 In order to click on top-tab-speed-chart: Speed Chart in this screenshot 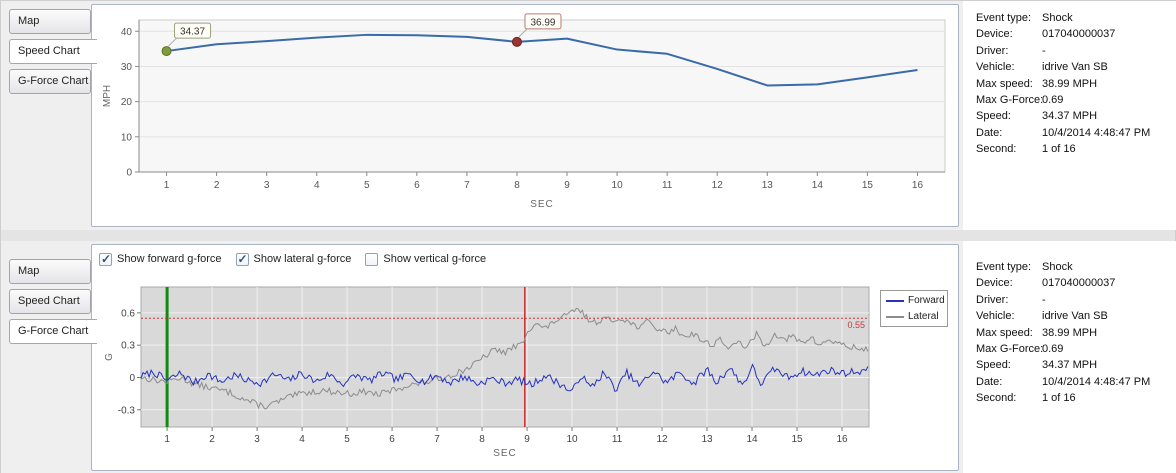, I will do `click(53, 51)`.